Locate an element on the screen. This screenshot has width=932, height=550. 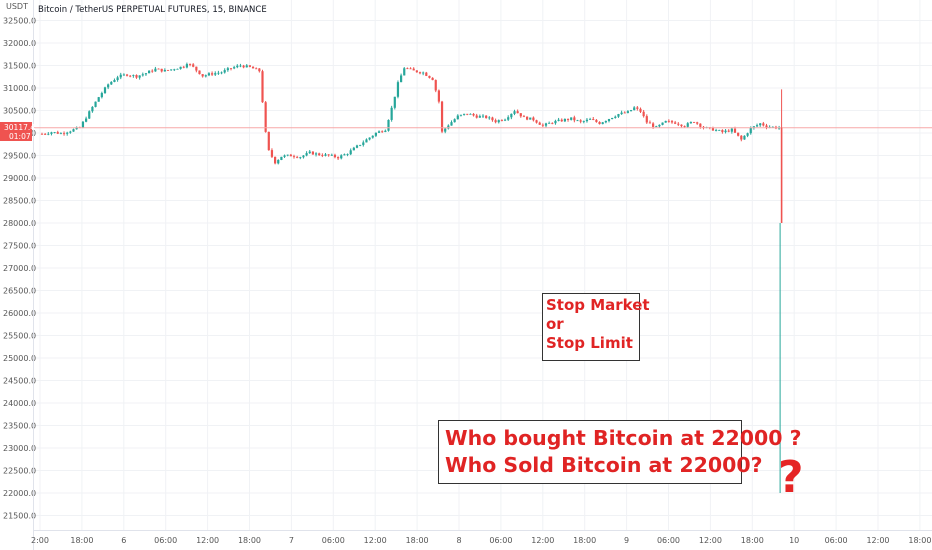
y-tick-label: 22000.0 is located at coordinates (19, 493).